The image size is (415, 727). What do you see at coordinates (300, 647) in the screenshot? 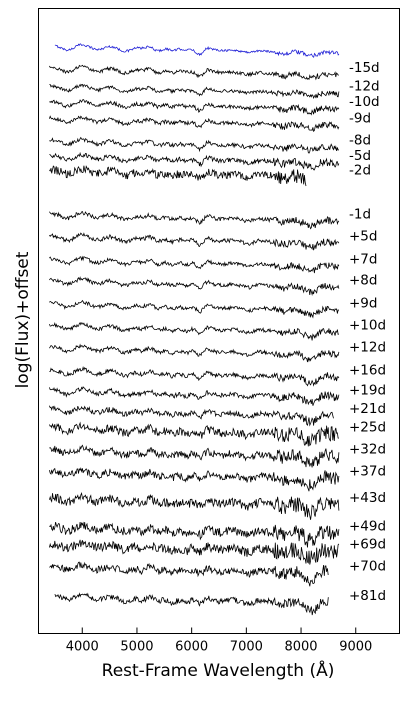
I see `x-tick-label: 8000` at bounding box center [300, 647].